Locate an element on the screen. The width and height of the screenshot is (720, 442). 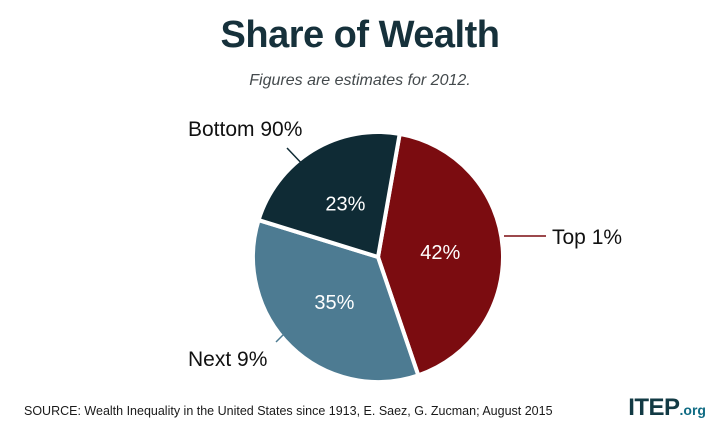
chart-subtitle: Figures are estimates for 2012. is located at coordinates (360, 80).